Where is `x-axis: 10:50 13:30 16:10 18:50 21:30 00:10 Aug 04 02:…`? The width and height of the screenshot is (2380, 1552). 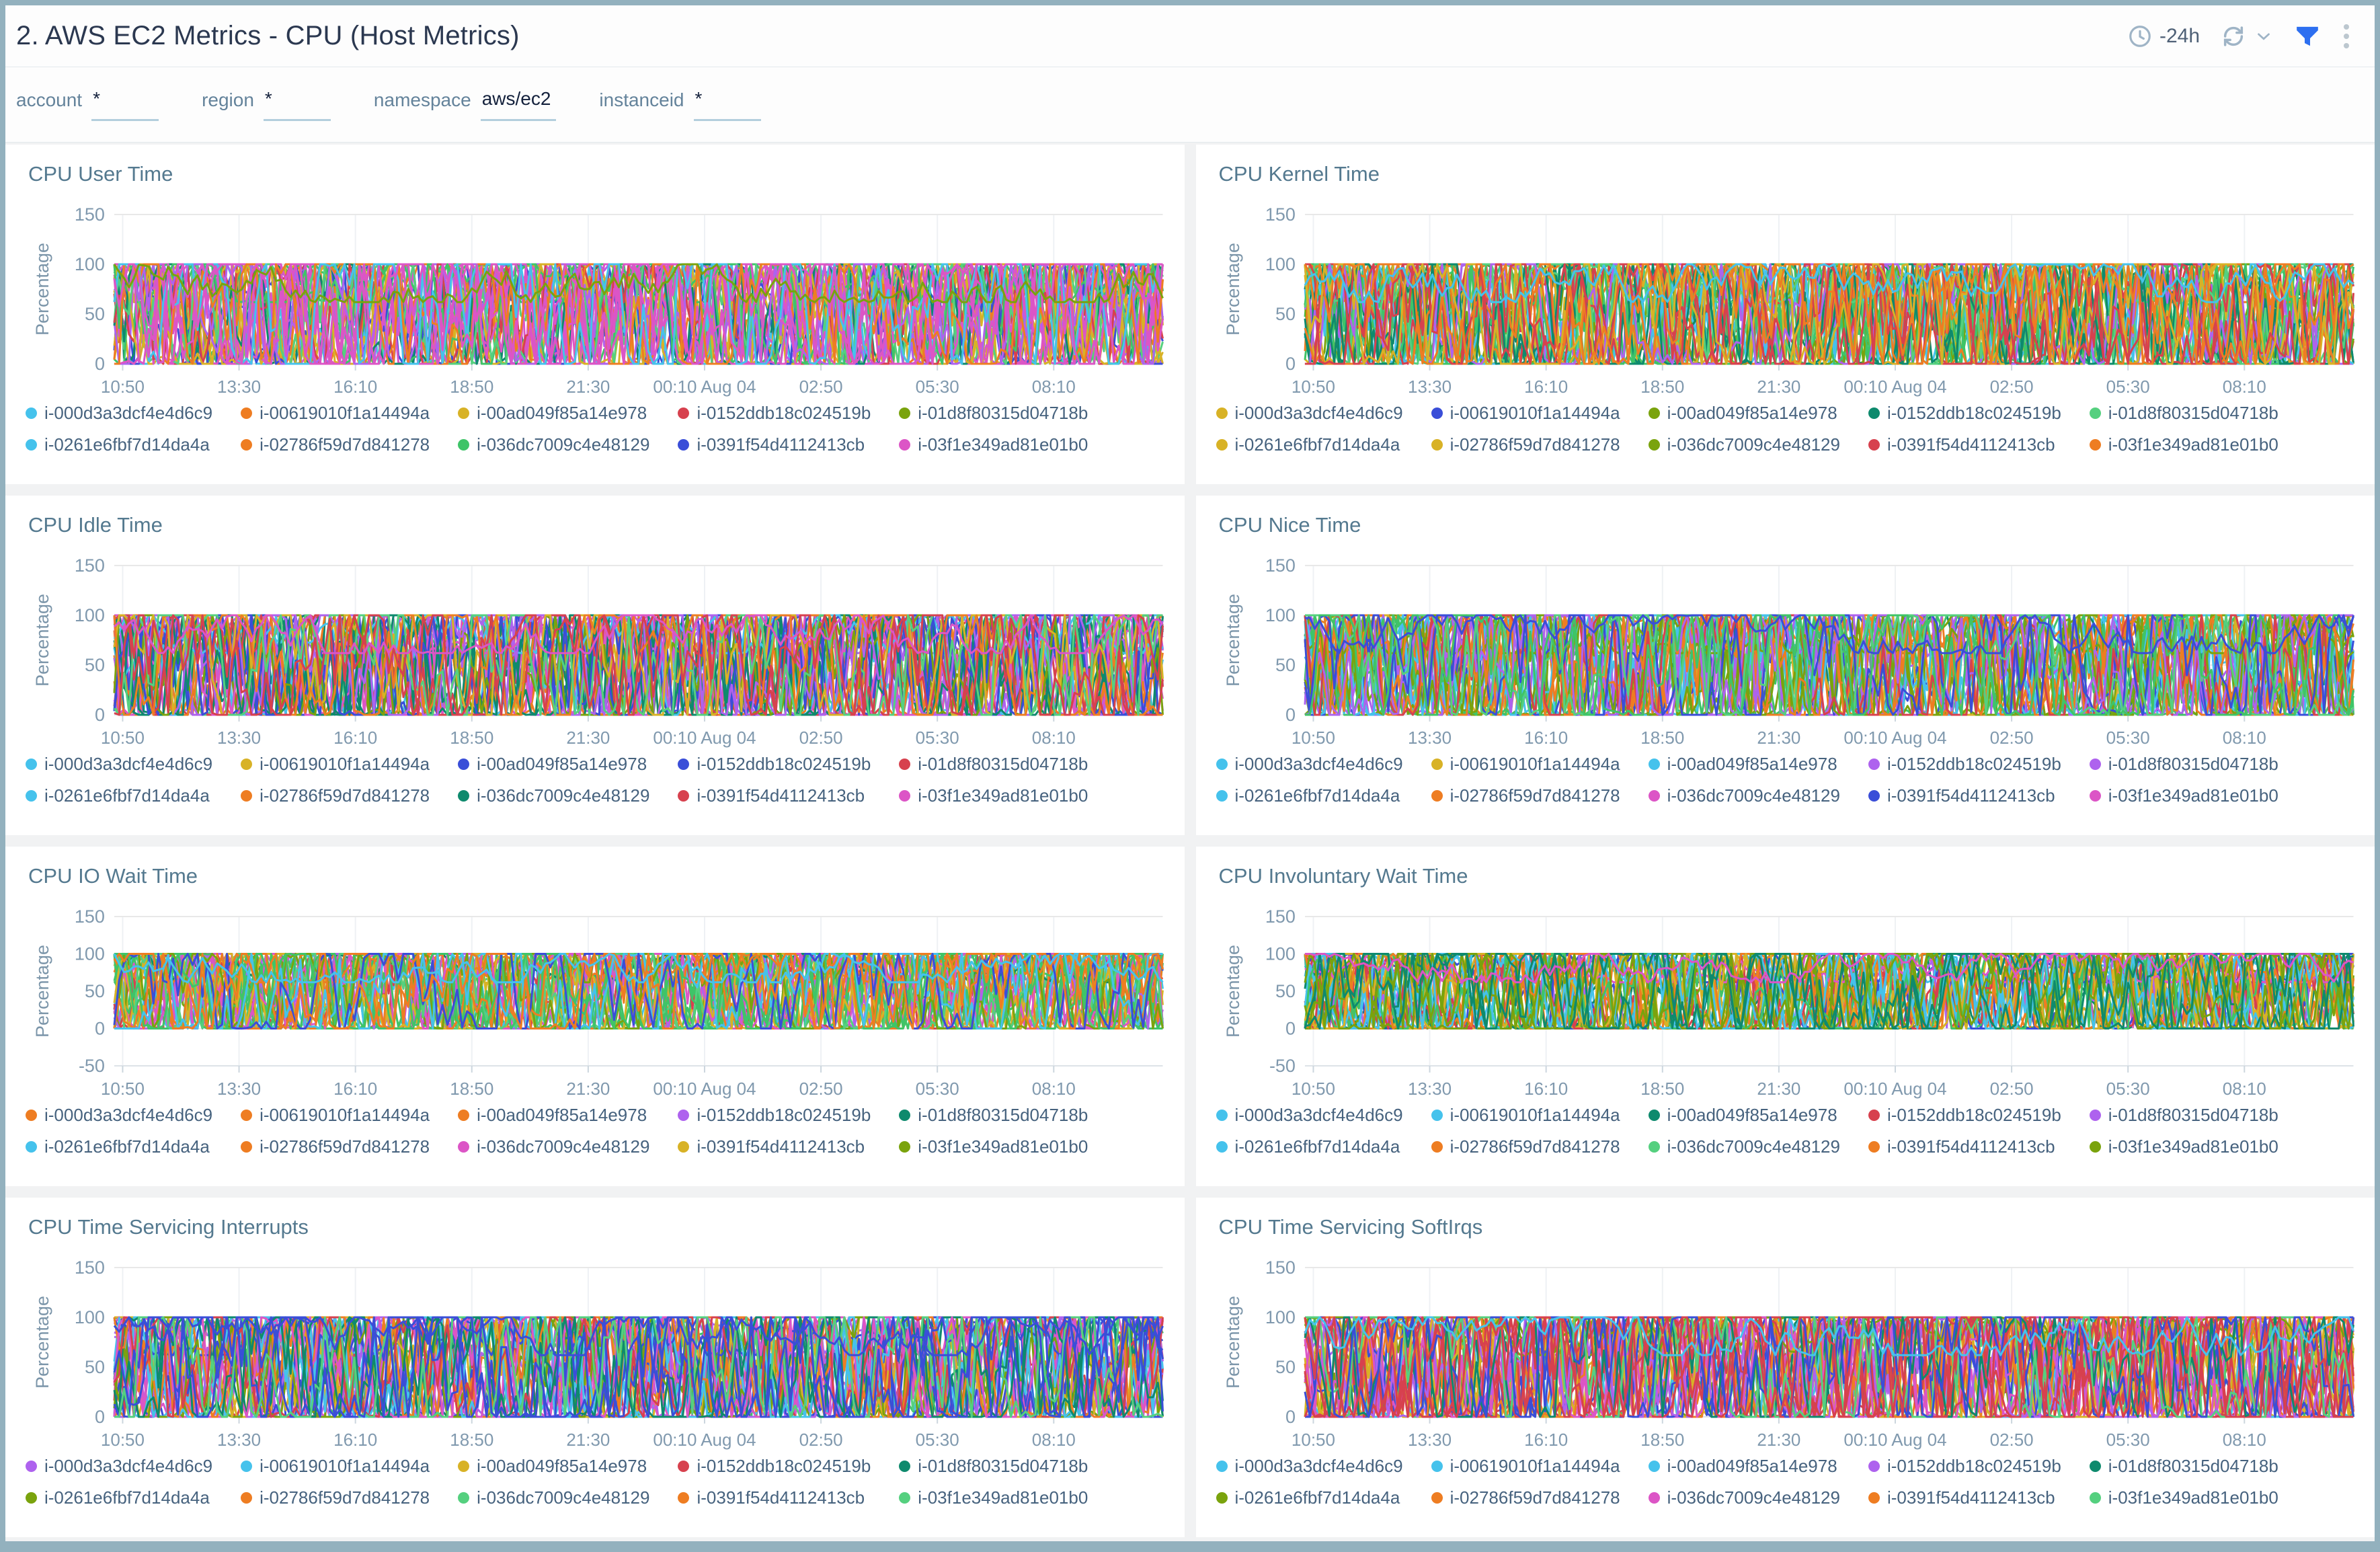
x-axis: 10:50 13:30 16:10 18:50 21:30 00:10 Aug 04 02:… is located at coordinates (1778, 1082).